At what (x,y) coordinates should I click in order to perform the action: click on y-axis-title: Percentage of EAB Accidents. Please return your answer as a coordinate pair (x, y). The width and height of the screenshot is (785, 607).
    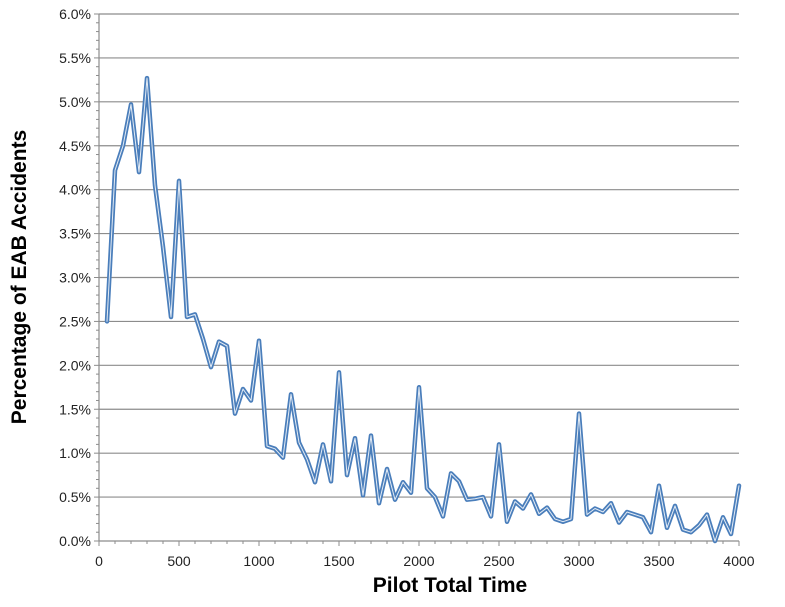
    Looking at the image, I should click on (19, 277).